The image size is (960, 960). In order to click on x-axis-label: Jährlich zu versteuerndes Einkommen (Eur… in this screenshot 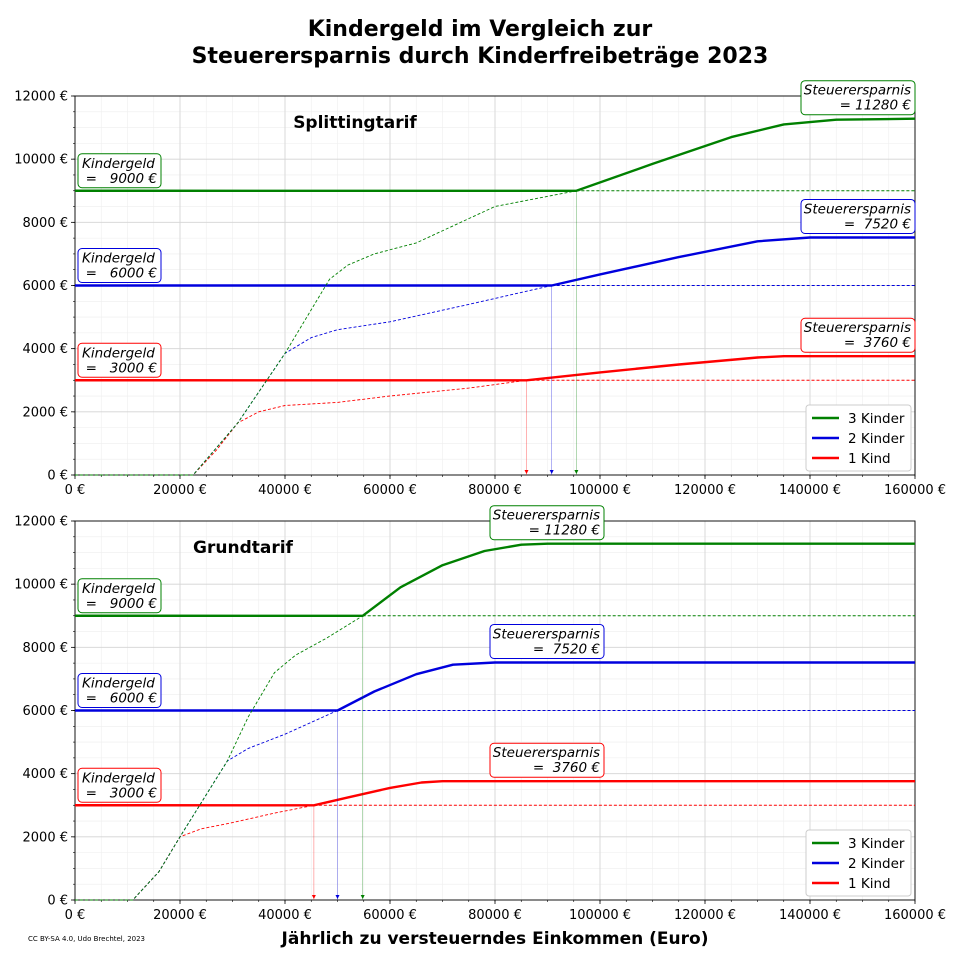, I will do `click(495, 939)`.